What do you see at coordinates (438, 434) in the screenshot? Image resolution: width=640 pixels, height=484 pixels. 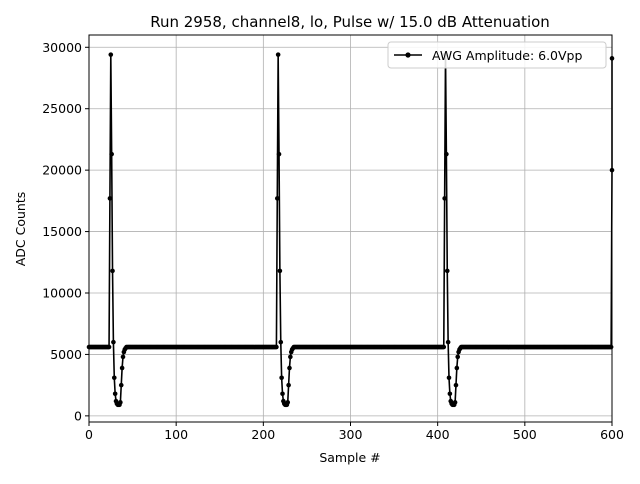 I see `x-tick-label: 400` at bounding box center [438, 434].